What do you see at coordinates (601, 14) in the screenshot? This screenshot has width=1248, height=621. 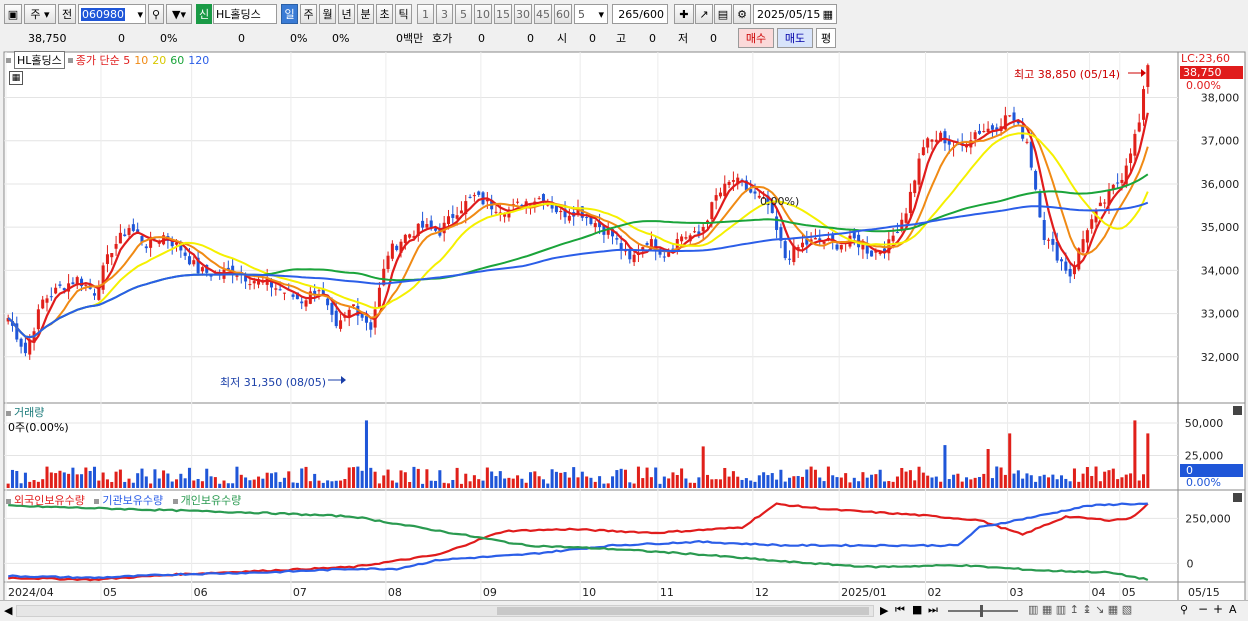 I see `chevron-down-icon: ▾` at bounding box center [601, 14].